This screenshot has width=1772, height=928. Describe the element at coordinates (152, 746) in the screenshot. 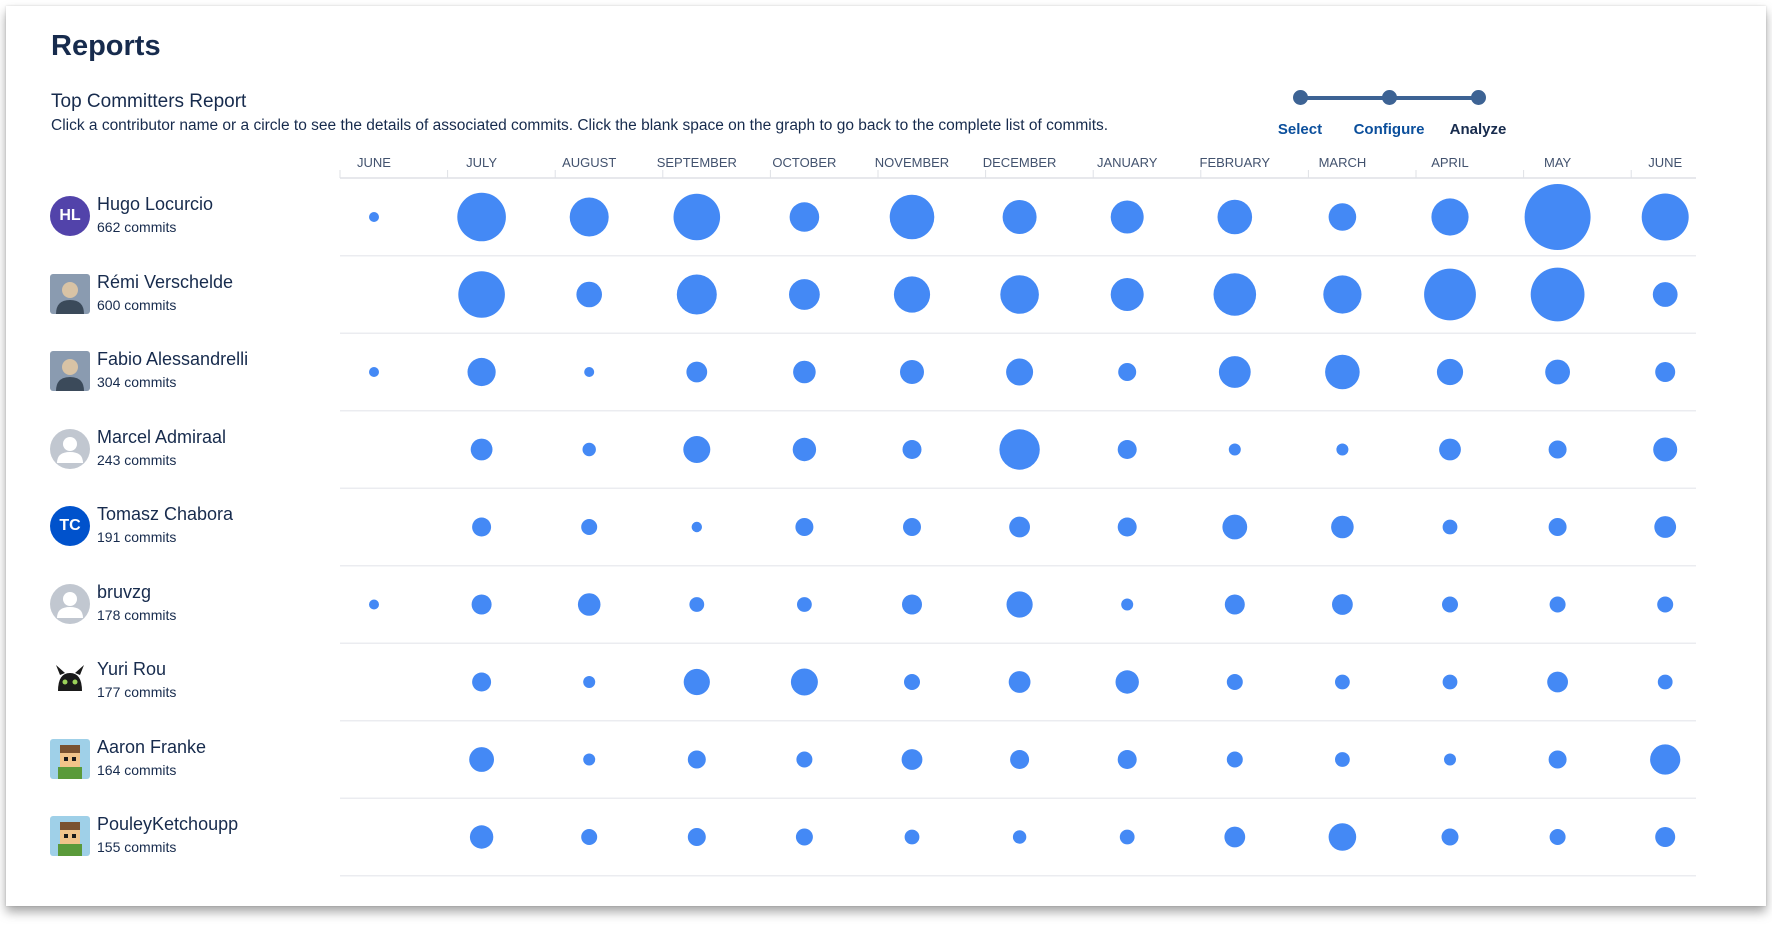

I see `contributor-name: Aaron Franke` at that location.